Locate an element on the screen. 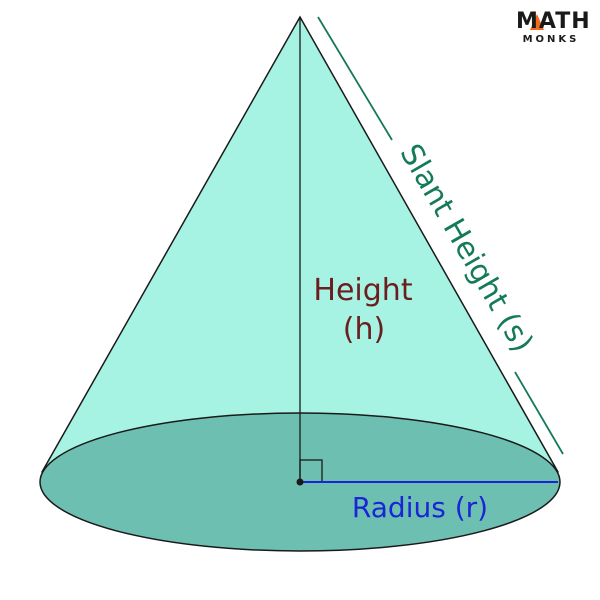  brand-name: MATH is located at coordinates (553, 21).